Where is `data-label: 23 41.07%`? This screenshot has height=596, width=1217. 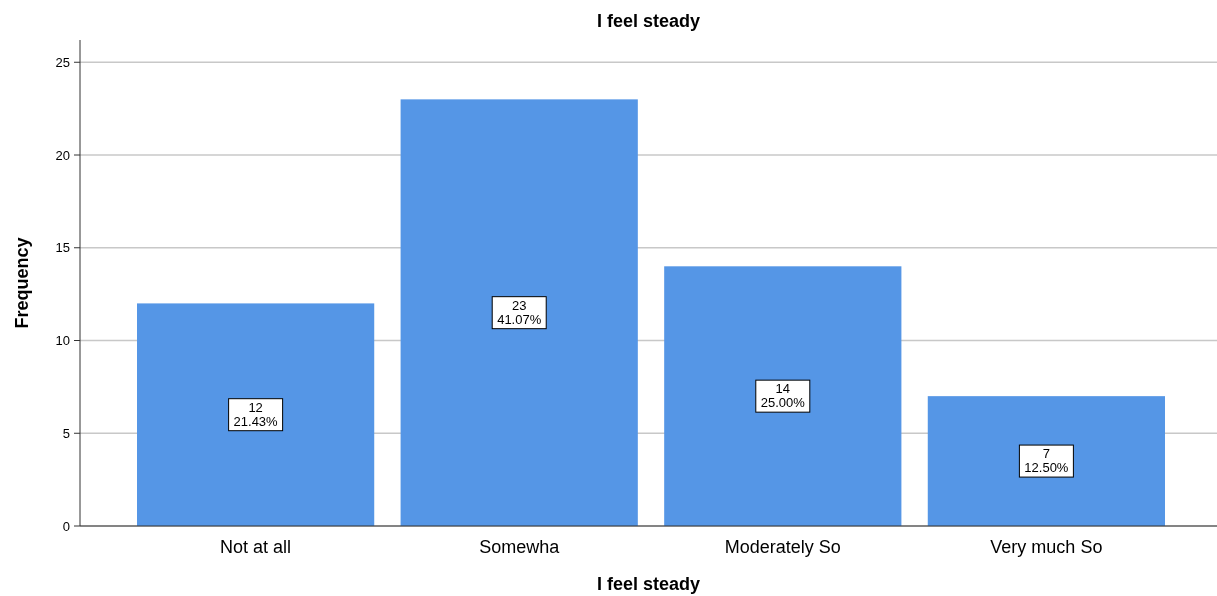 data-label: 23 41.07% is located at coordinates (519, 312).